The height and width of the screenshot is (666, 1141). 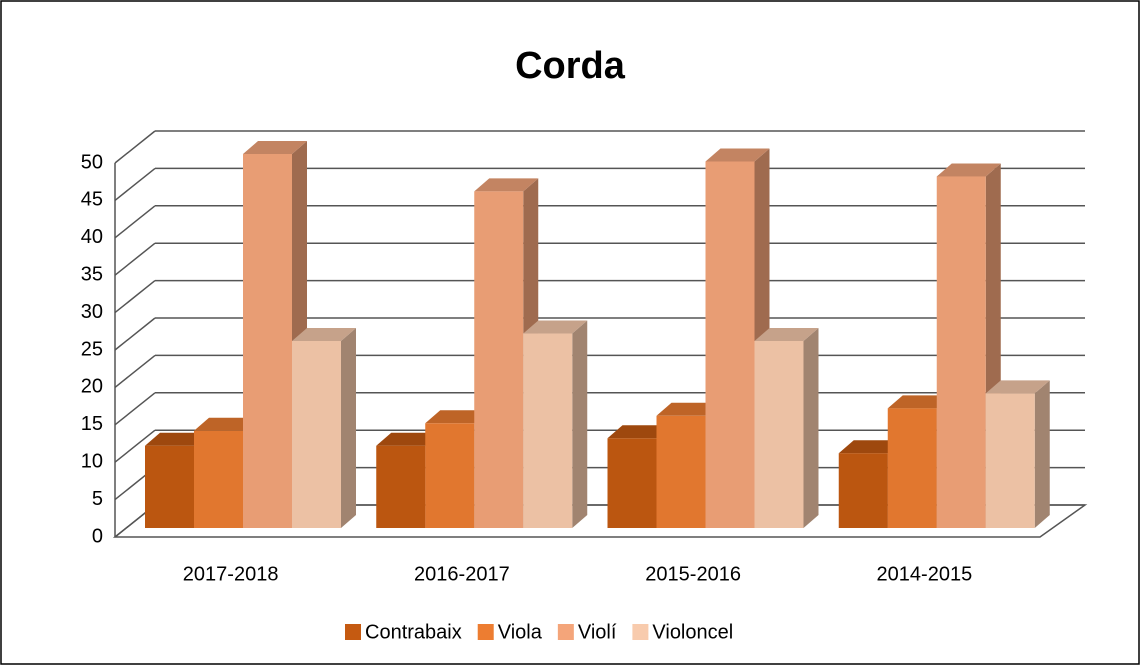 What do you see at coordinates (92, 387) in the screenshot?
I see `y-tick-label: 20` at bounding box center [92, 387].